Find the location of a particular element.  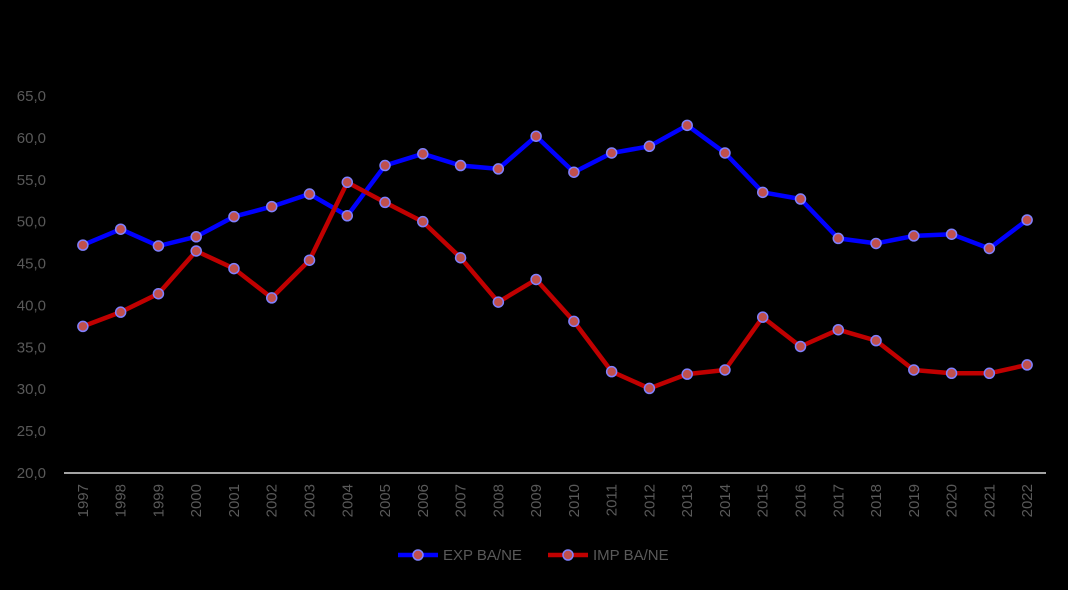

x-tick-label: 2011 is located at coordinates (612, 500).